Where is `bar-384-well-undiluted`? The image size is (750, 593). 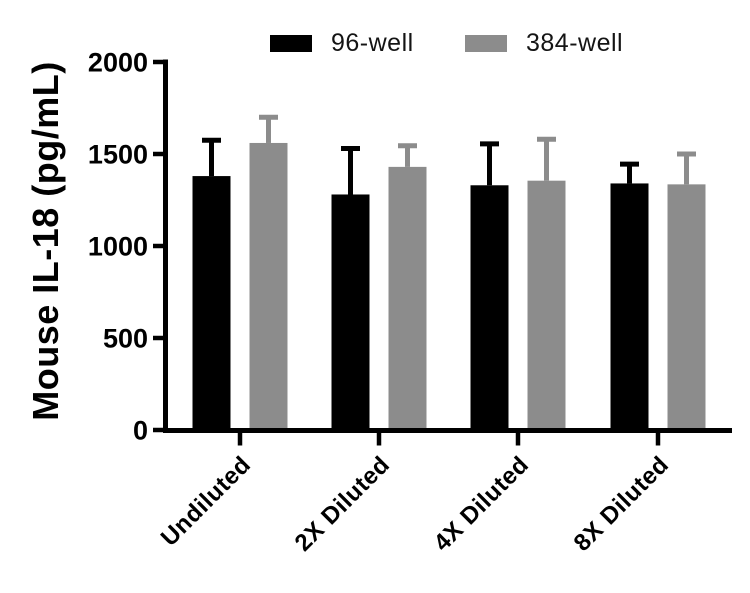
bar-384-well-undiluted is located at coordinates (268, 287).